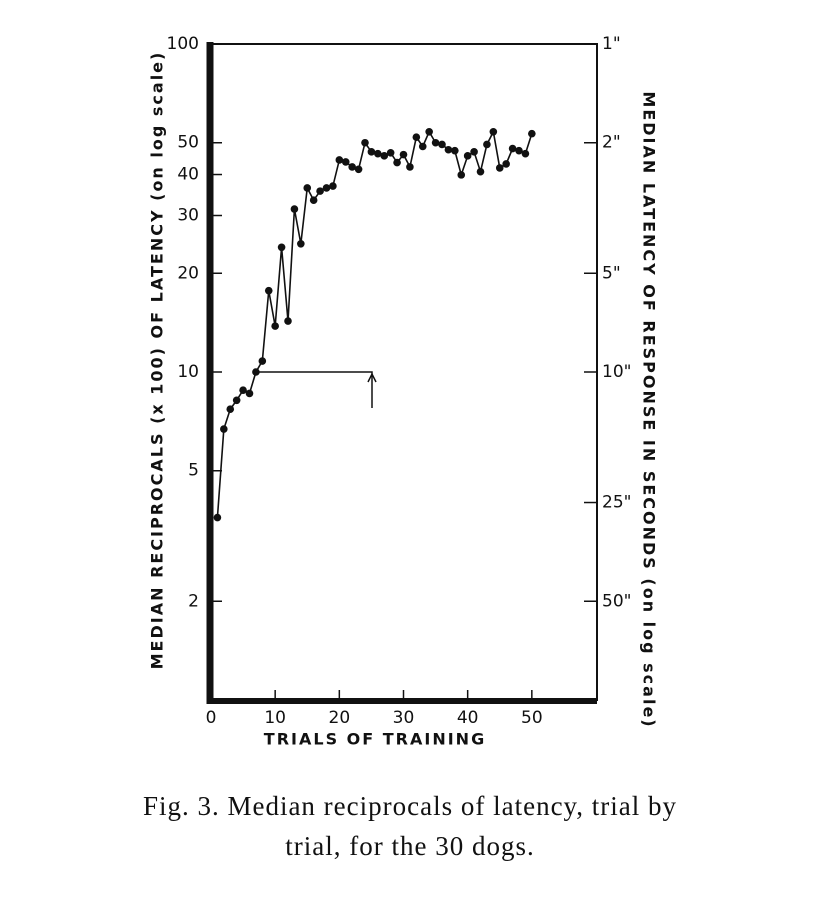 This screenshot has height=914, width=820. I want to click on y-tick-label: 10, so click(188, 372).